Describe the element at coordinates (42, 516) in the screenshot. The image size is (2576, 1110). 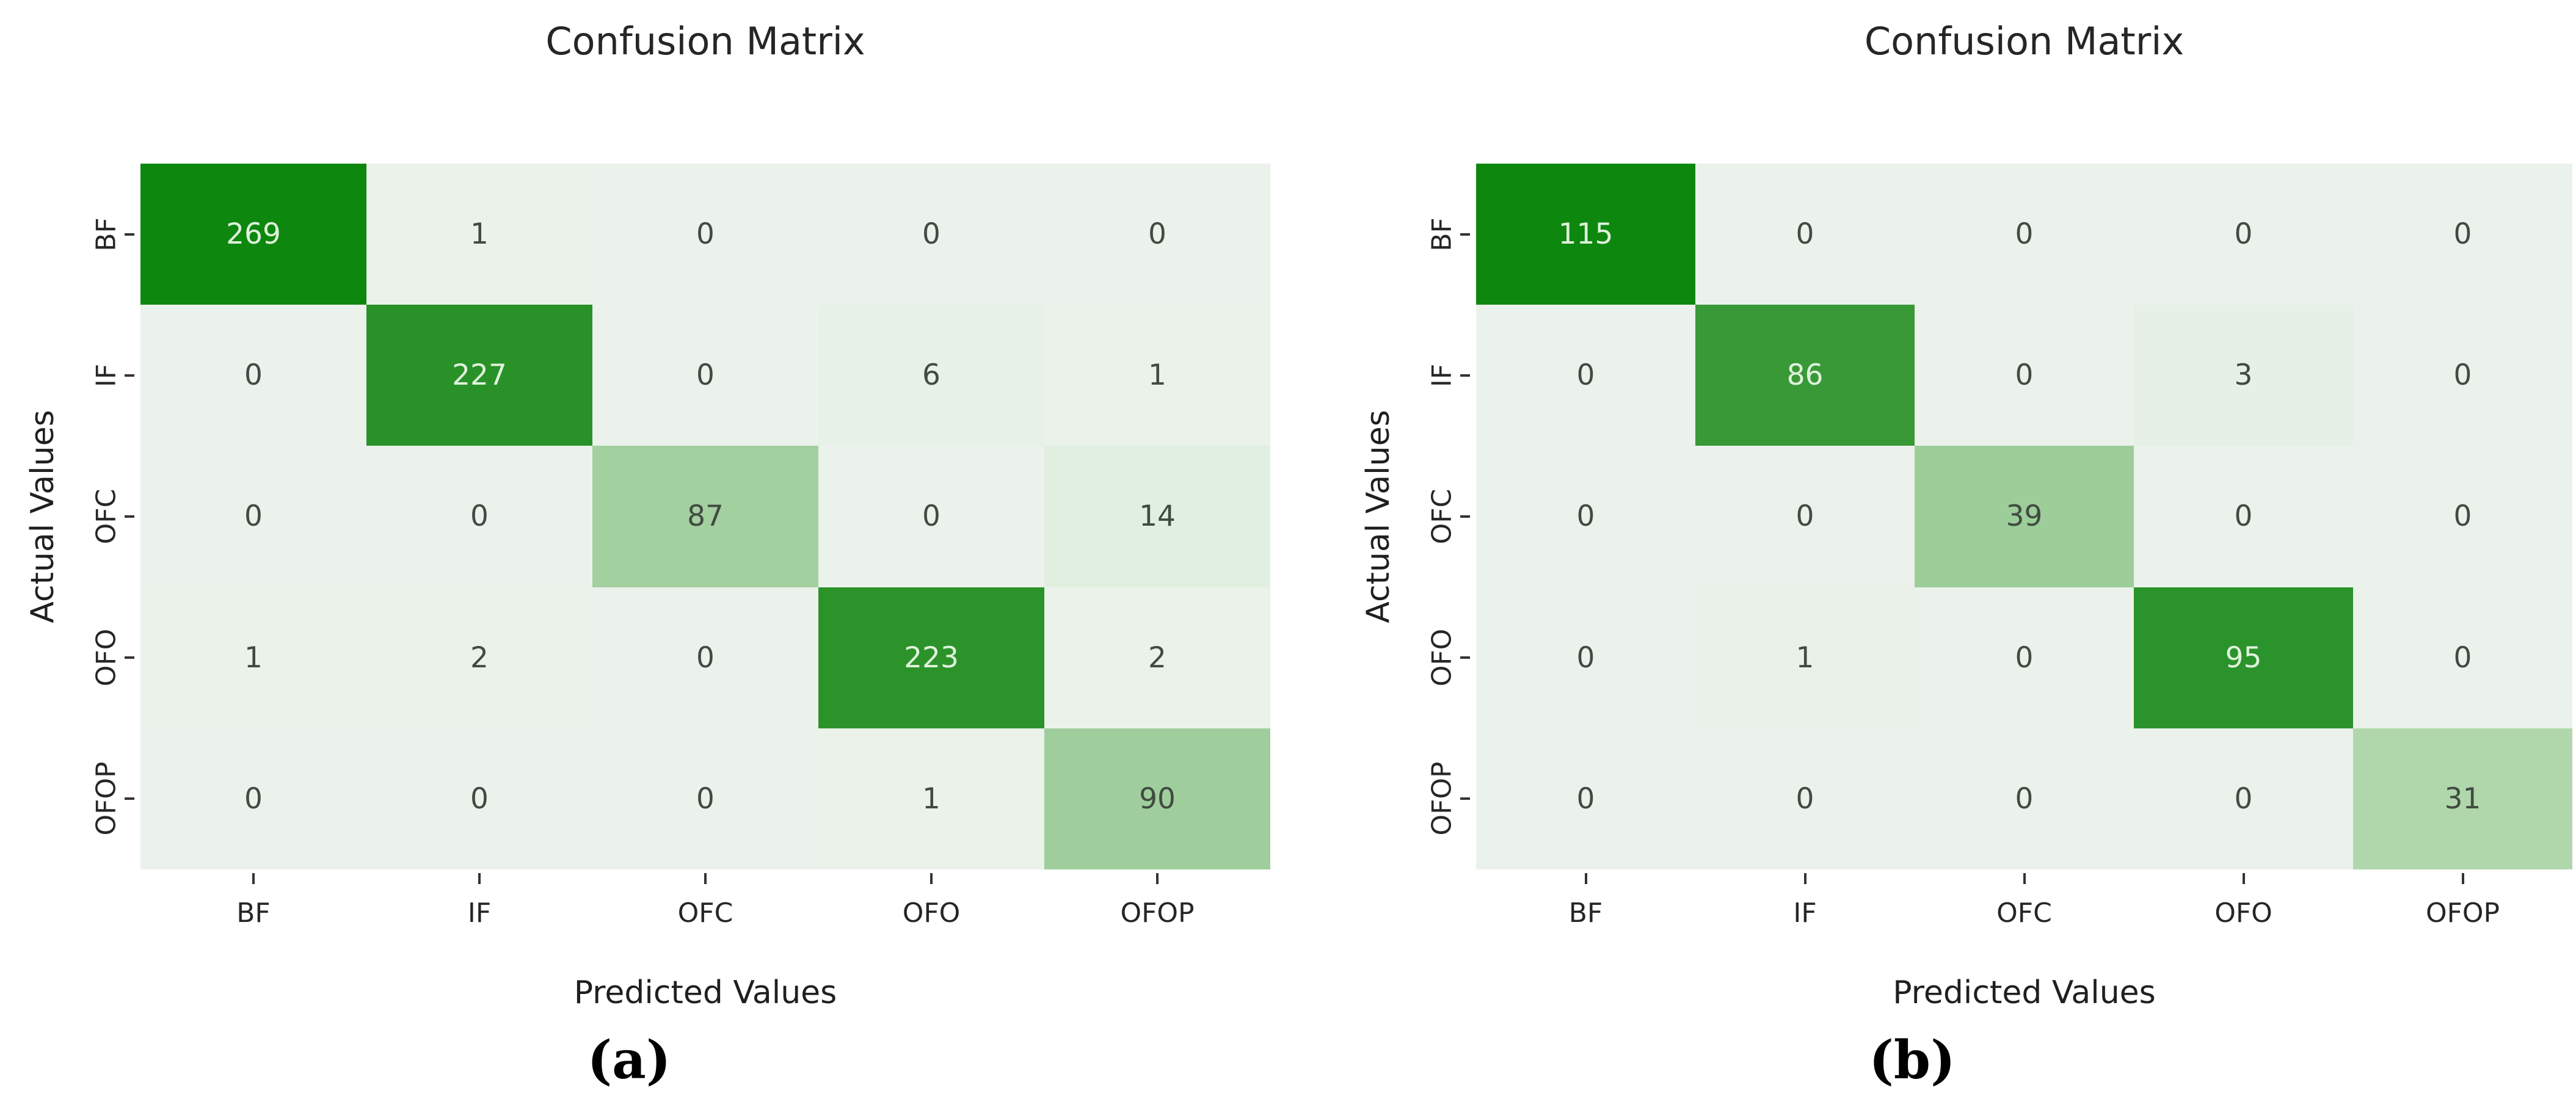
I see `y-axis-label: Actual Values` at that location.